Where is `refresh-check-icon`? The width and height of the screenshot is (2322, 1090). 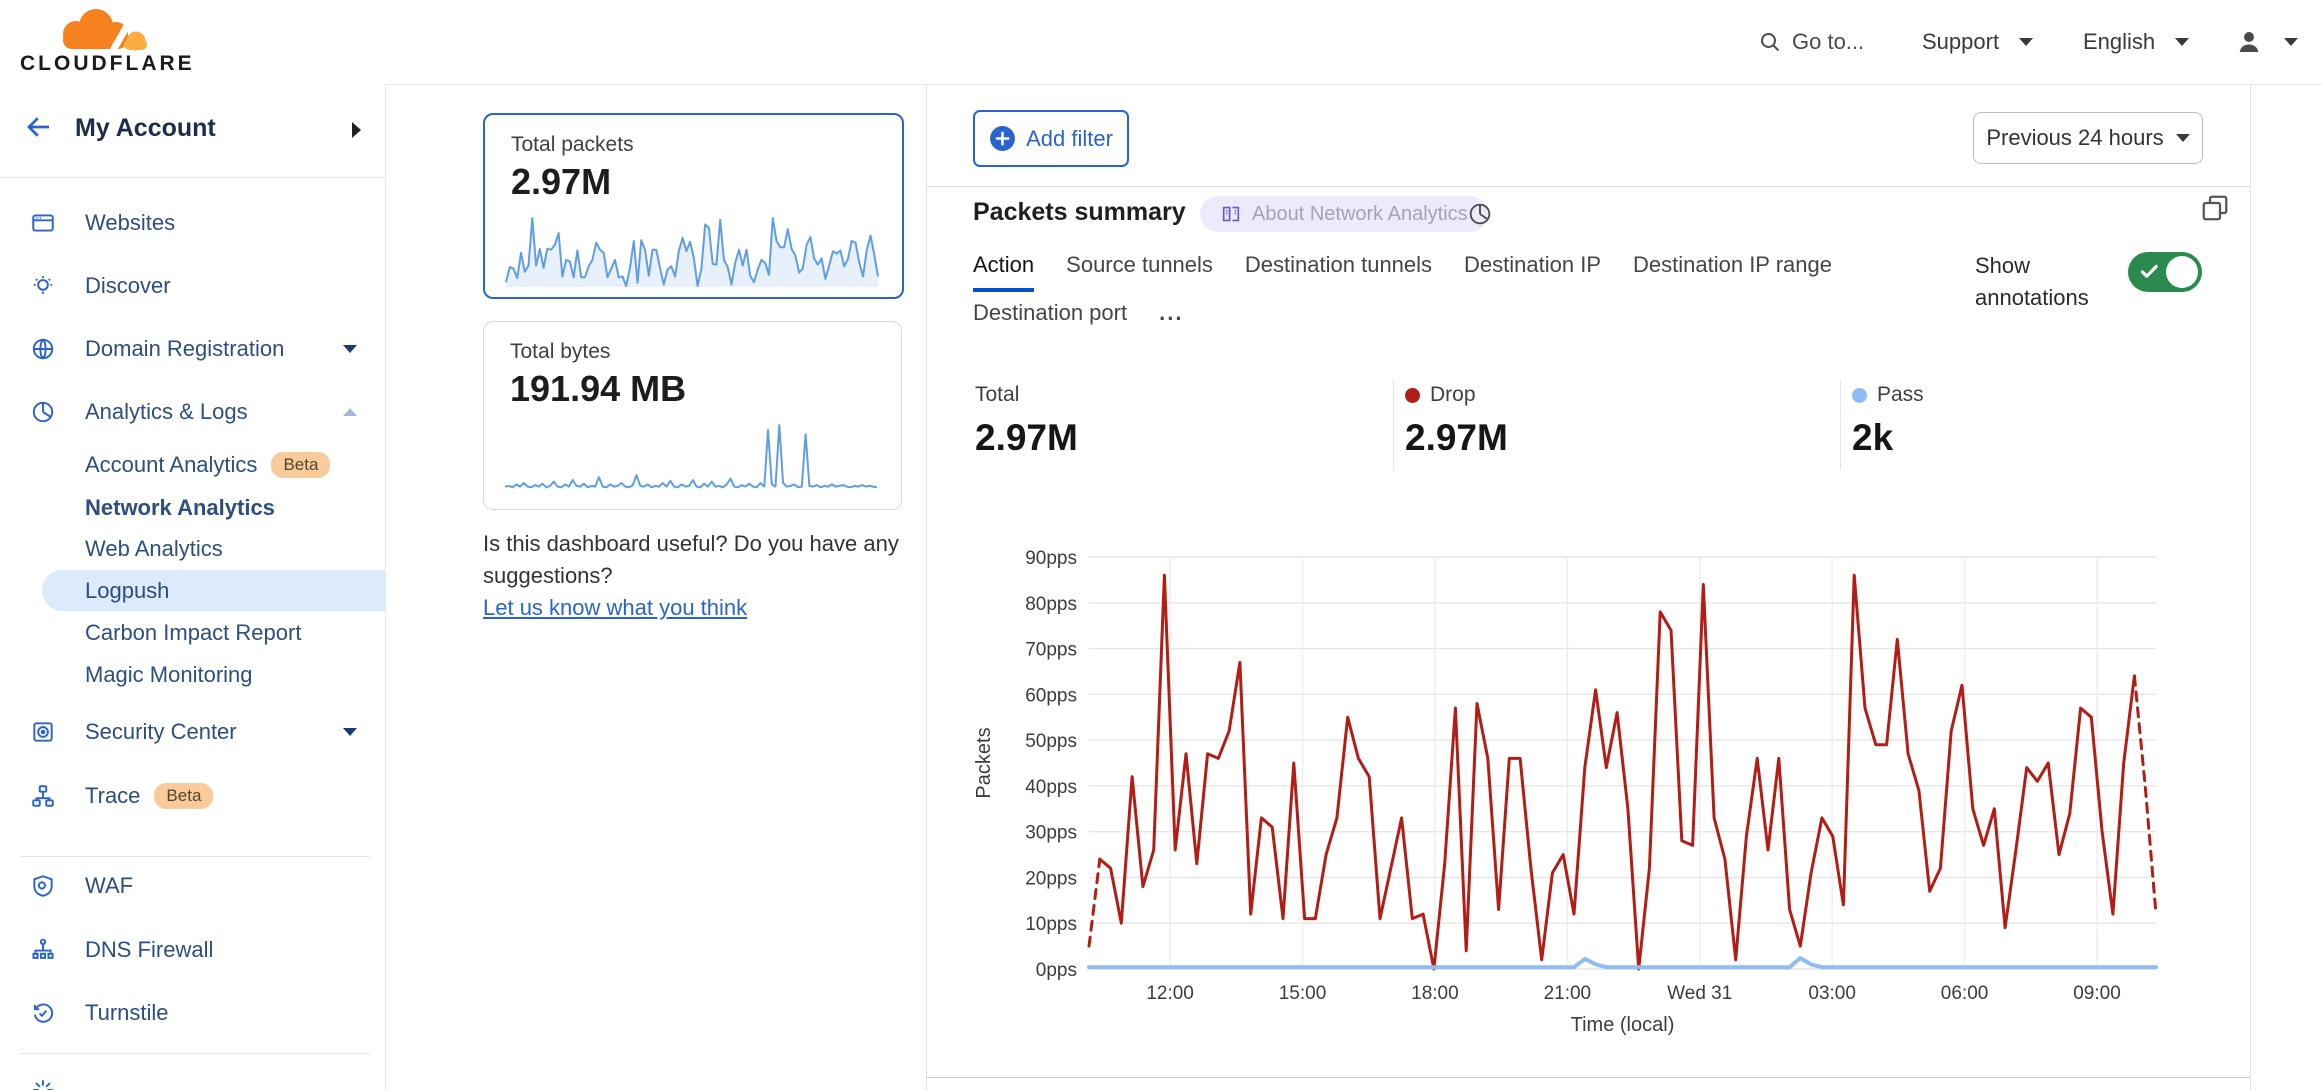 refresh-check-icon is located at coordinates (43, 1013).